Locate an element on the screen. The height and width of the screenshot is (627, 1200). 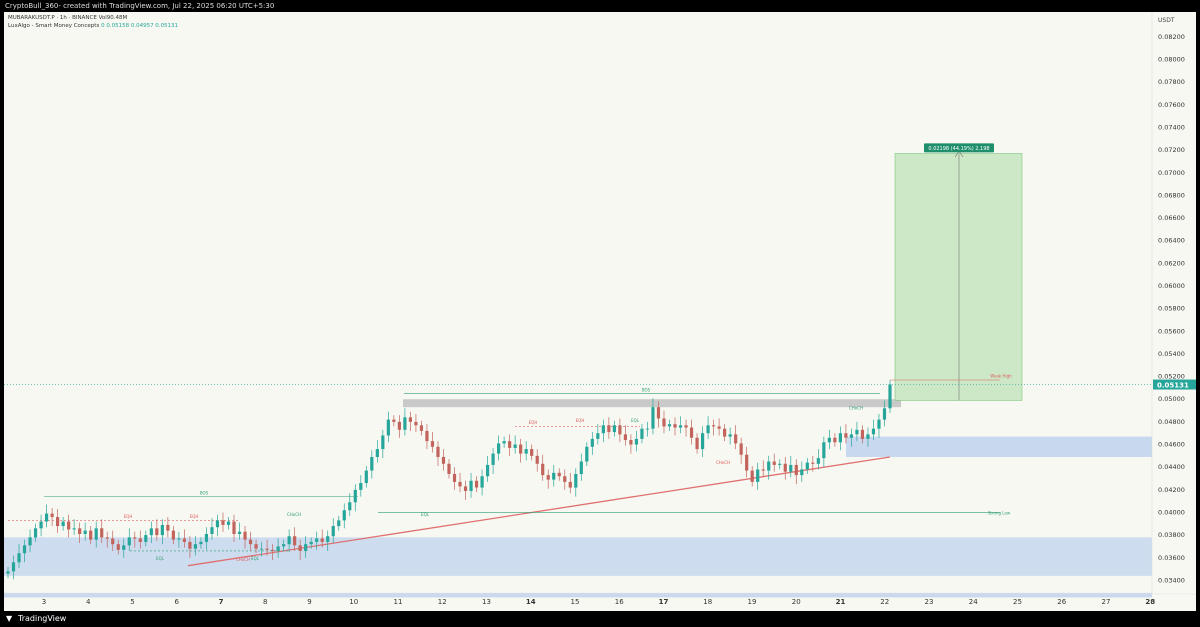
price-tick-label: 0.05600 is located at coordinates (1171, 331).